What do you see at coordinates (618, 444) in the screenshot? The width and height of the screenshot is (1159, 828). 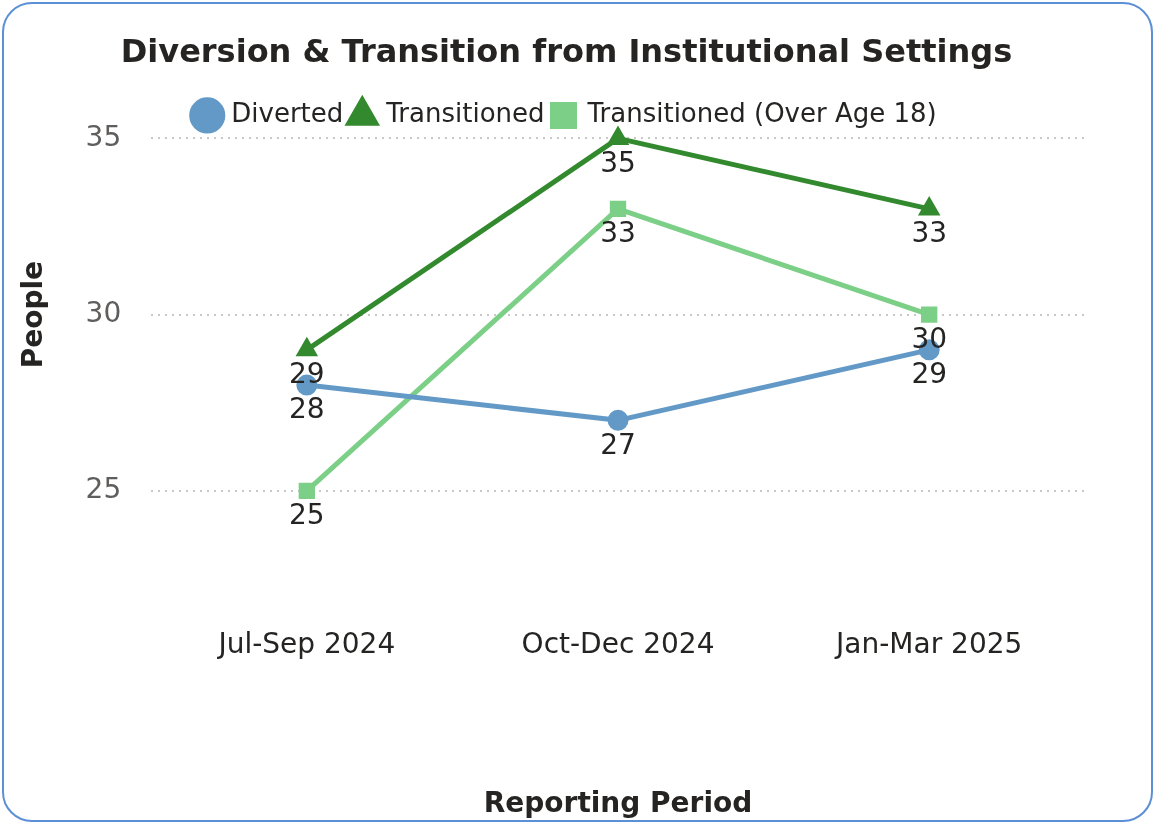 I see `data-label: 27` at bounding box center [618, 444].